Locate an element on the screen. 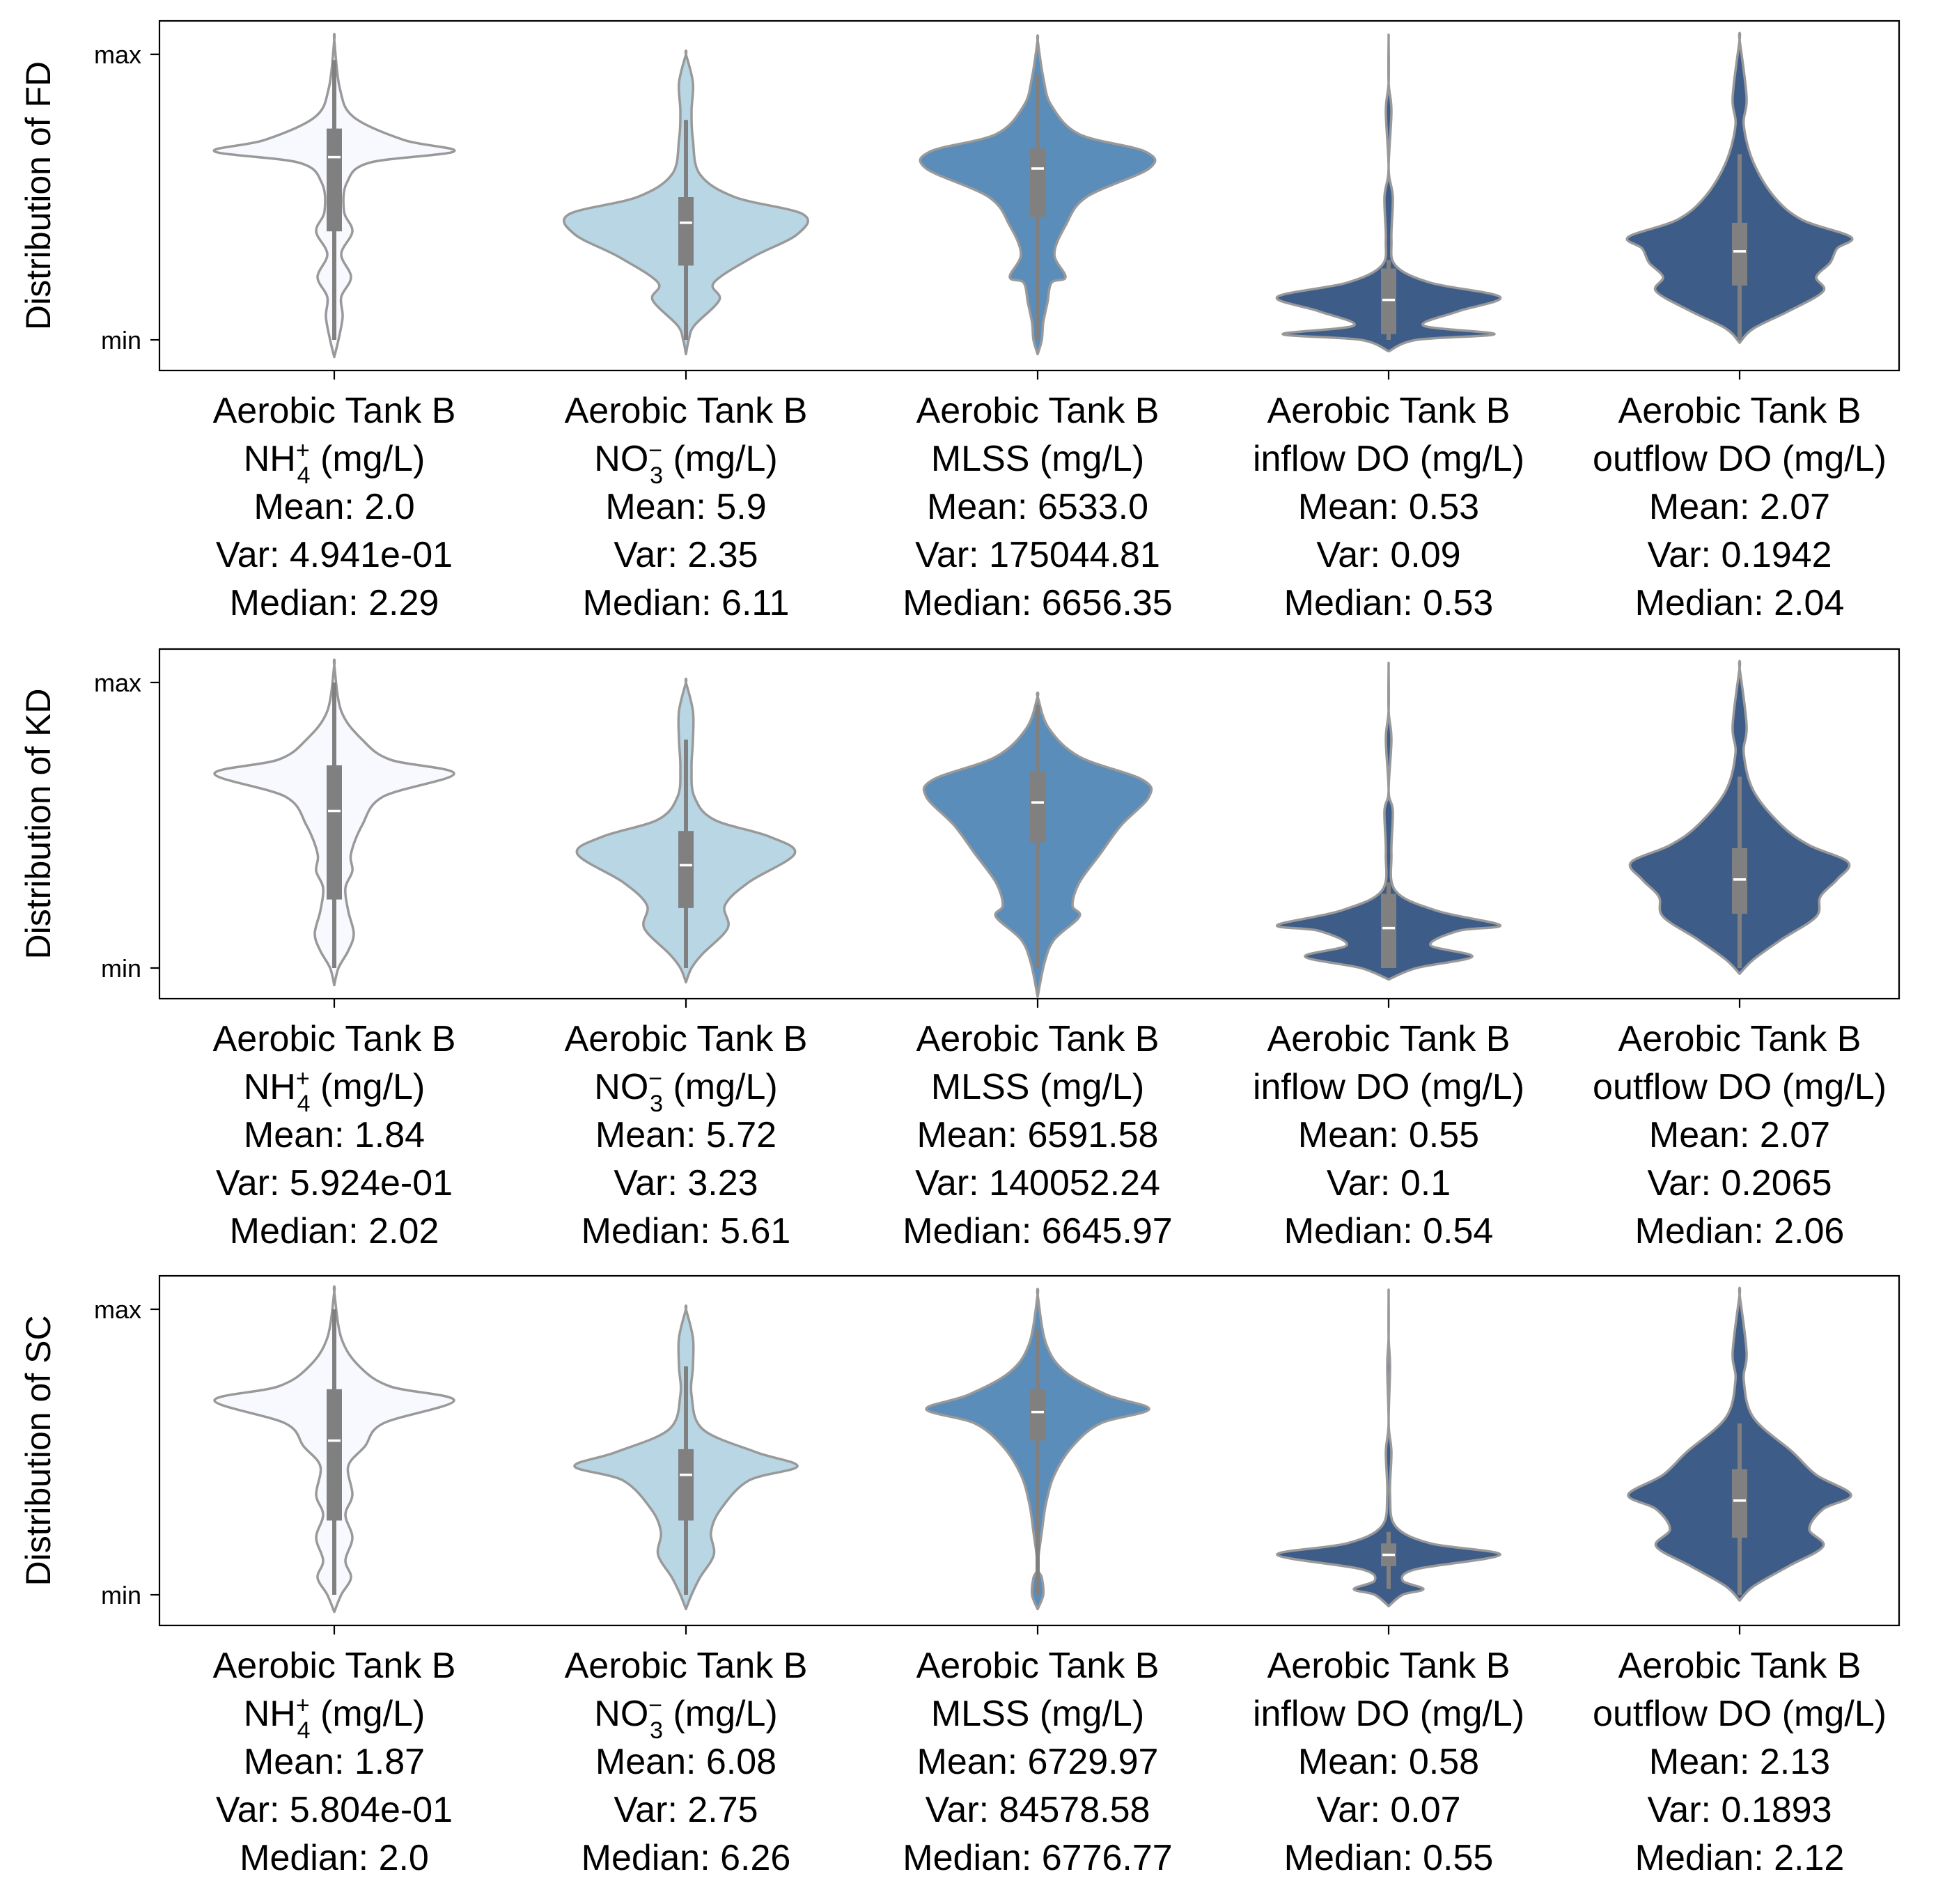 The height and width of the screenshot is (1904, 1936). mean-text: Mean: 5.9 is located at coordinates (685, 507).